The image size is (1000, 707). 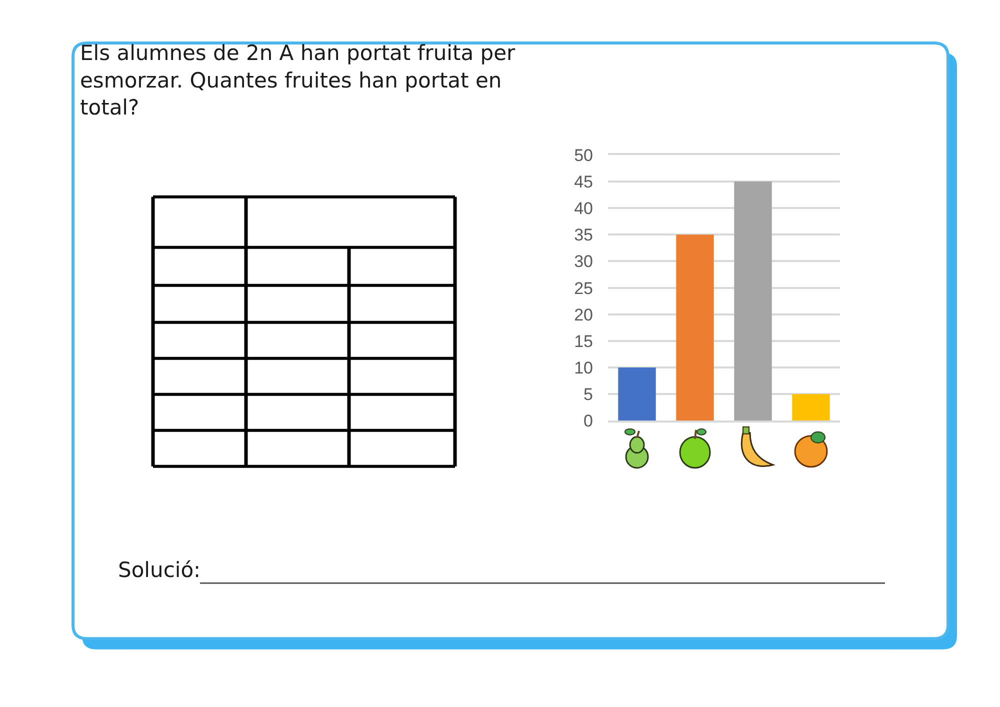 What do you see at coordinates (583, 341) in the screenshot?
I see `y-tick-label: 15` at bounding box center [583, 341].